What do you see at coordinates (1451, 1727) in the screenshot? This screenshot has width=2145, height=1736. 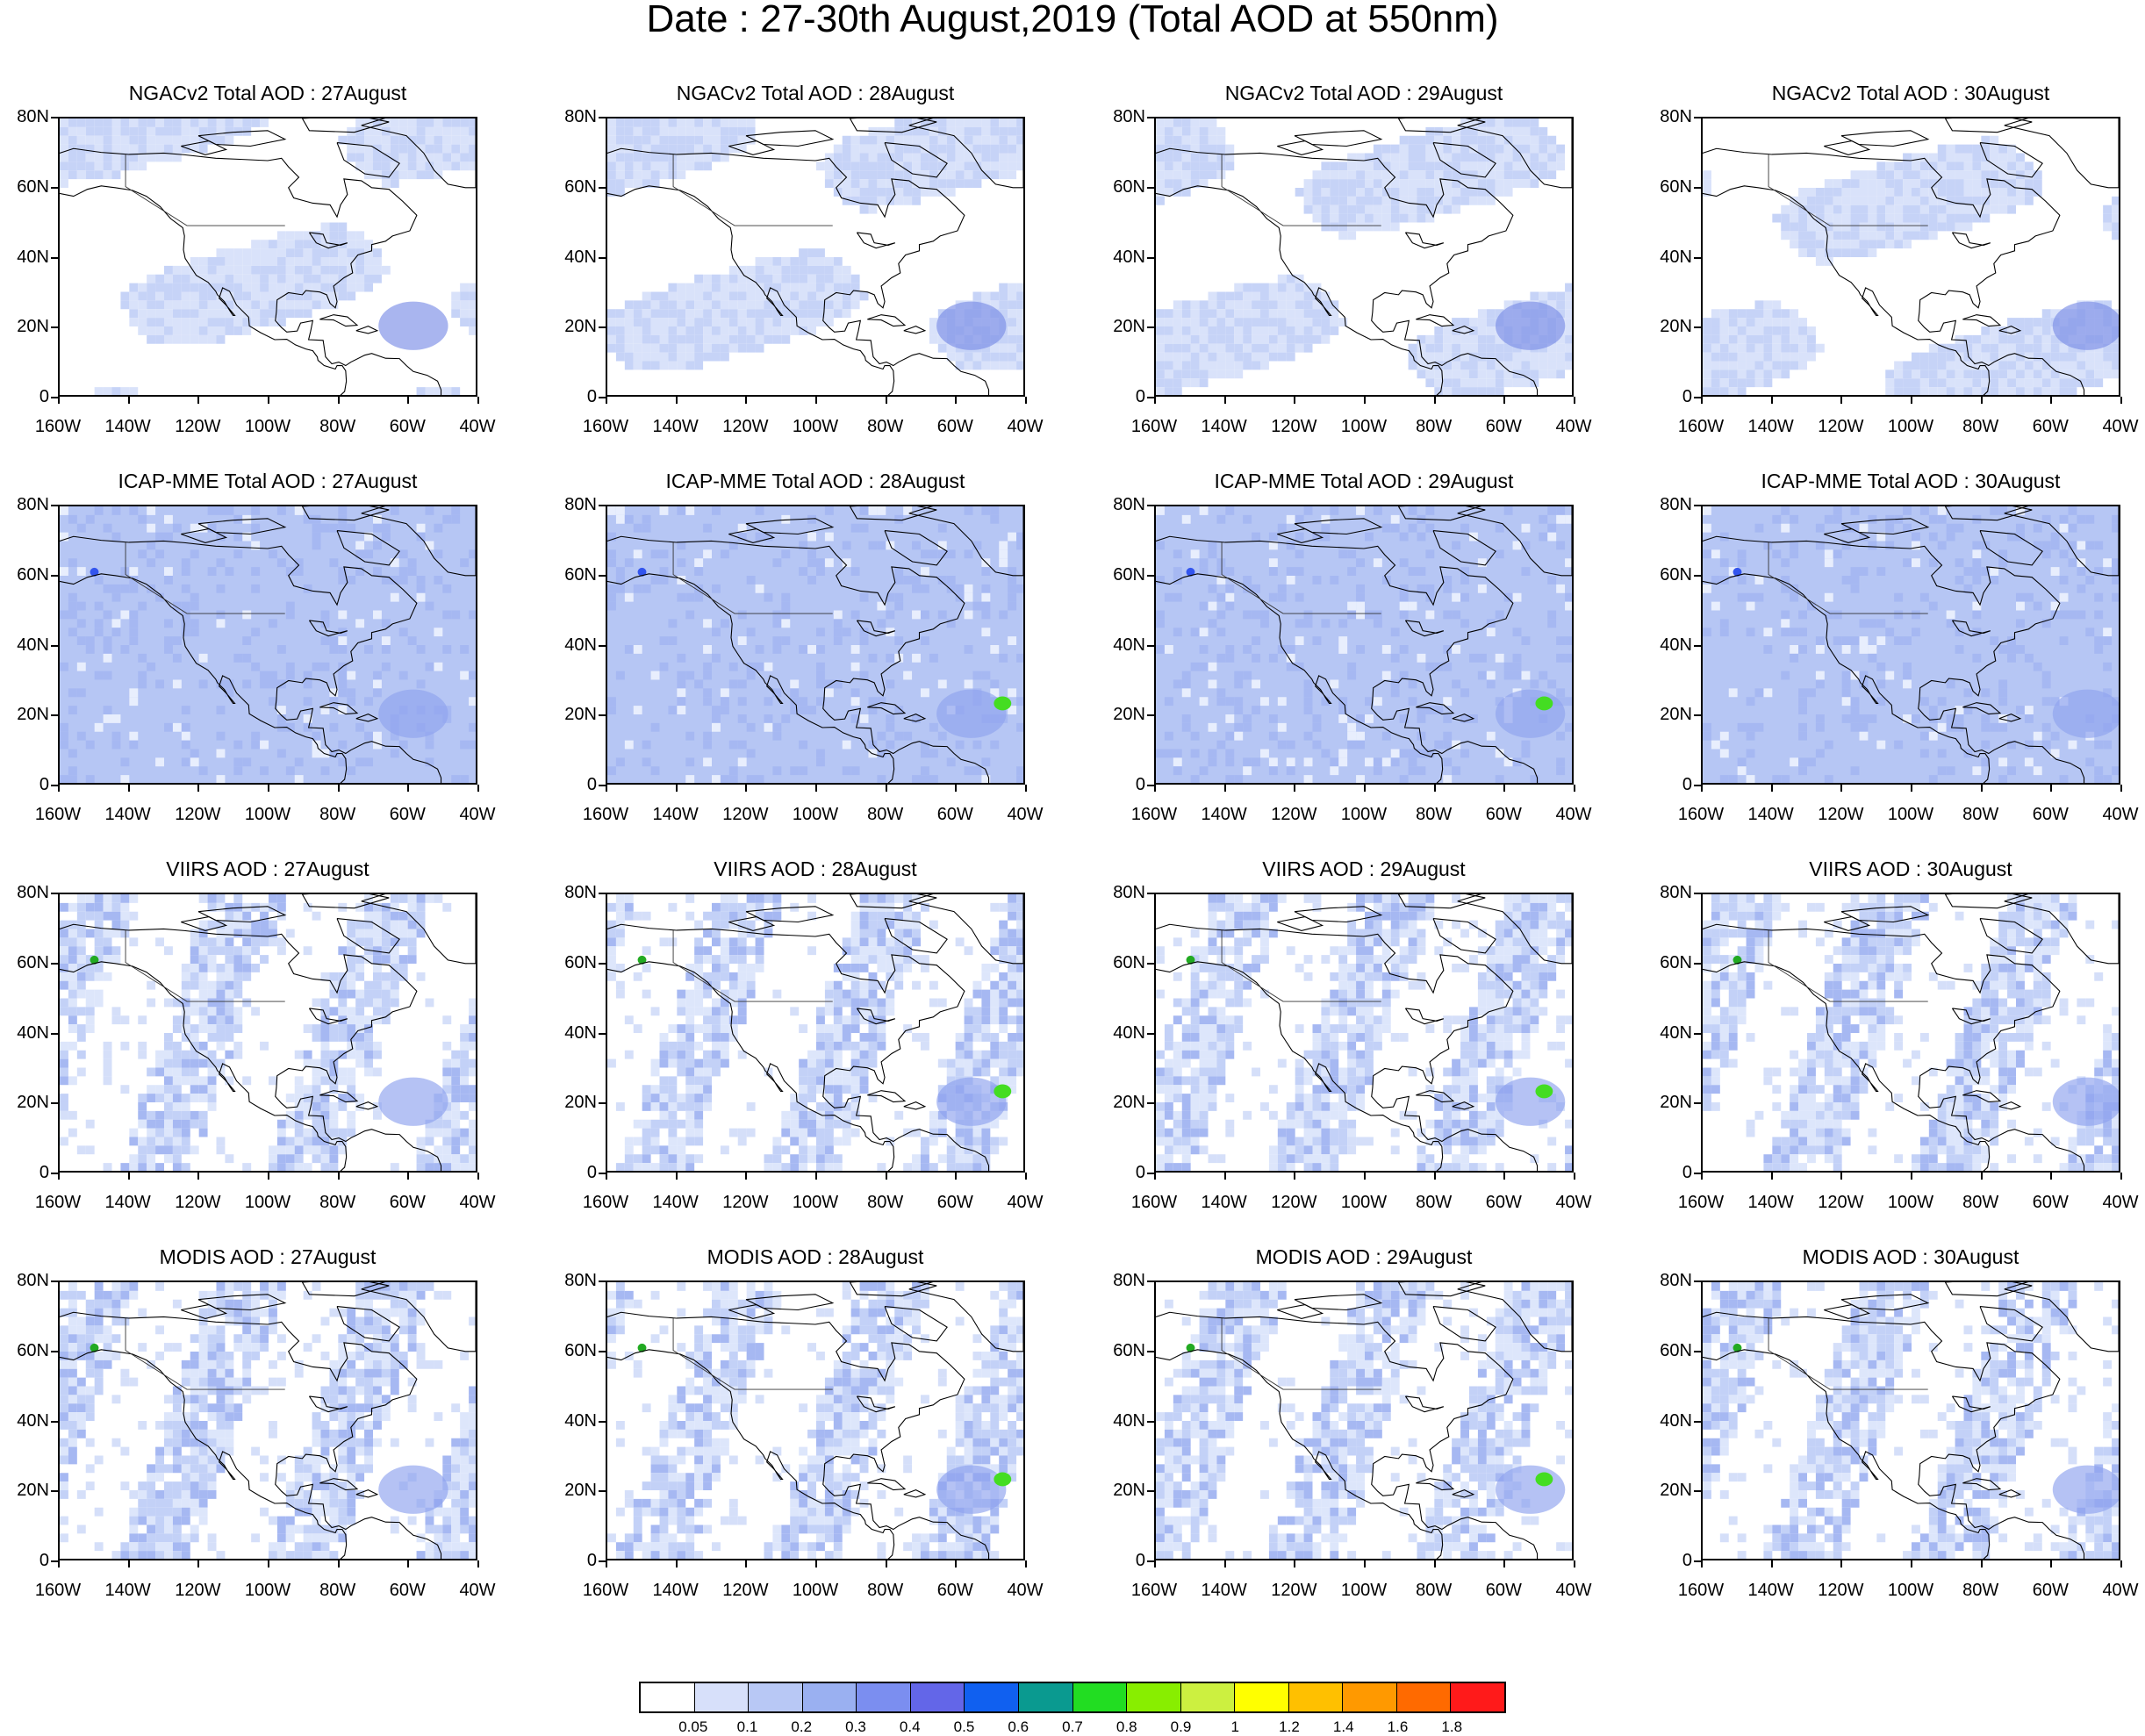 I see `colorbar-label: 1.8` at bounding box center [1451, 1727].